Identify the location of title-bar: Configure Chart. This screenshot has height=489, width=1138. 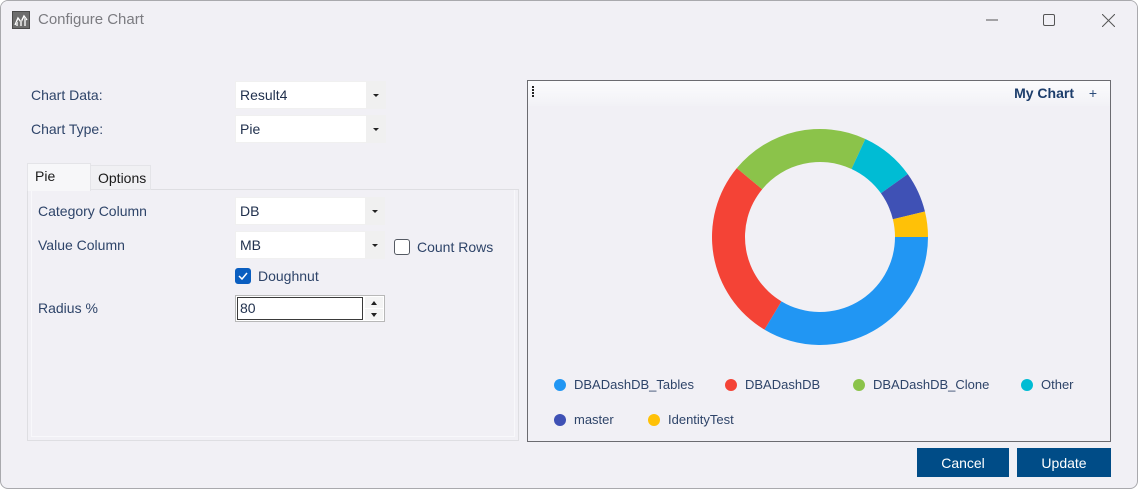
(569, 21).